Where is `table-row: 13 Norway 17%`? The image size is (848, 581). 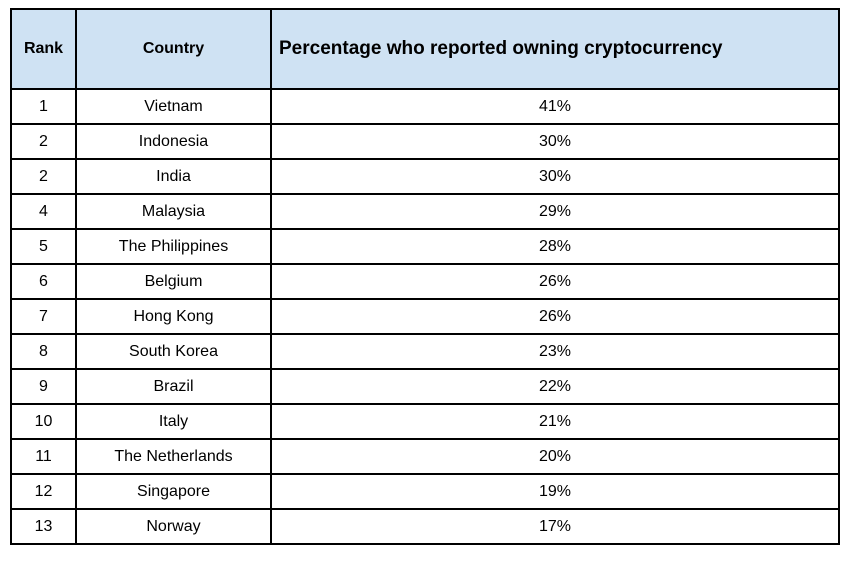
table-row: 13 Norway 17% is located at coordinates (425, 526).